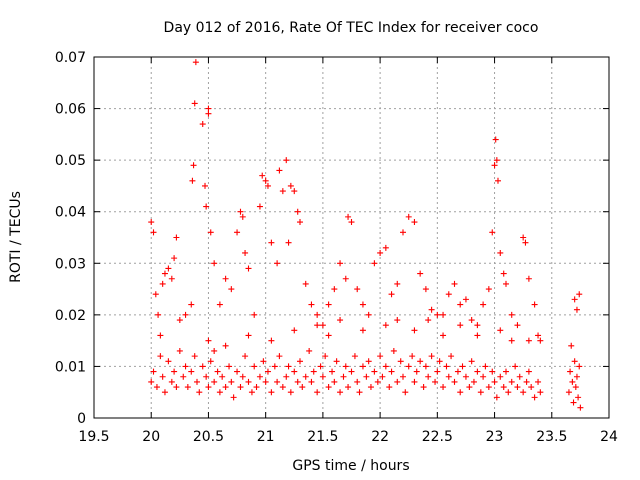  What do you see at coordinates (70, 367) in the screenshot?
I see `y-tick-label: 0.01` at bounding box center [70, 367].